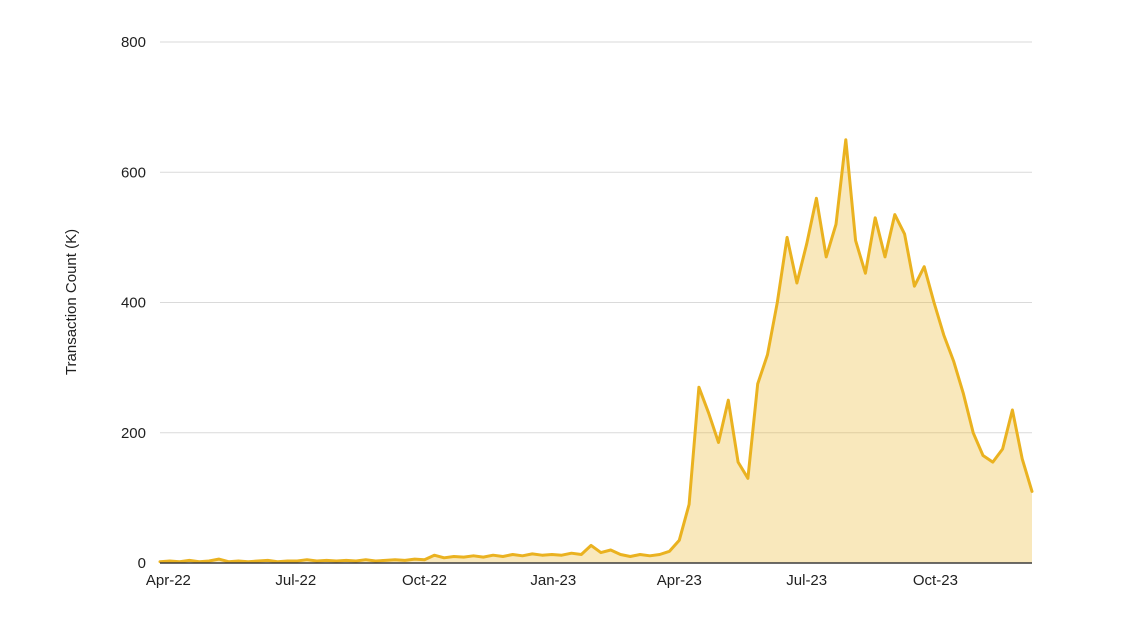 This screenshot has width=1134, height=629. I want to click on x-tick-label: Jan-23, so click(553, 580).